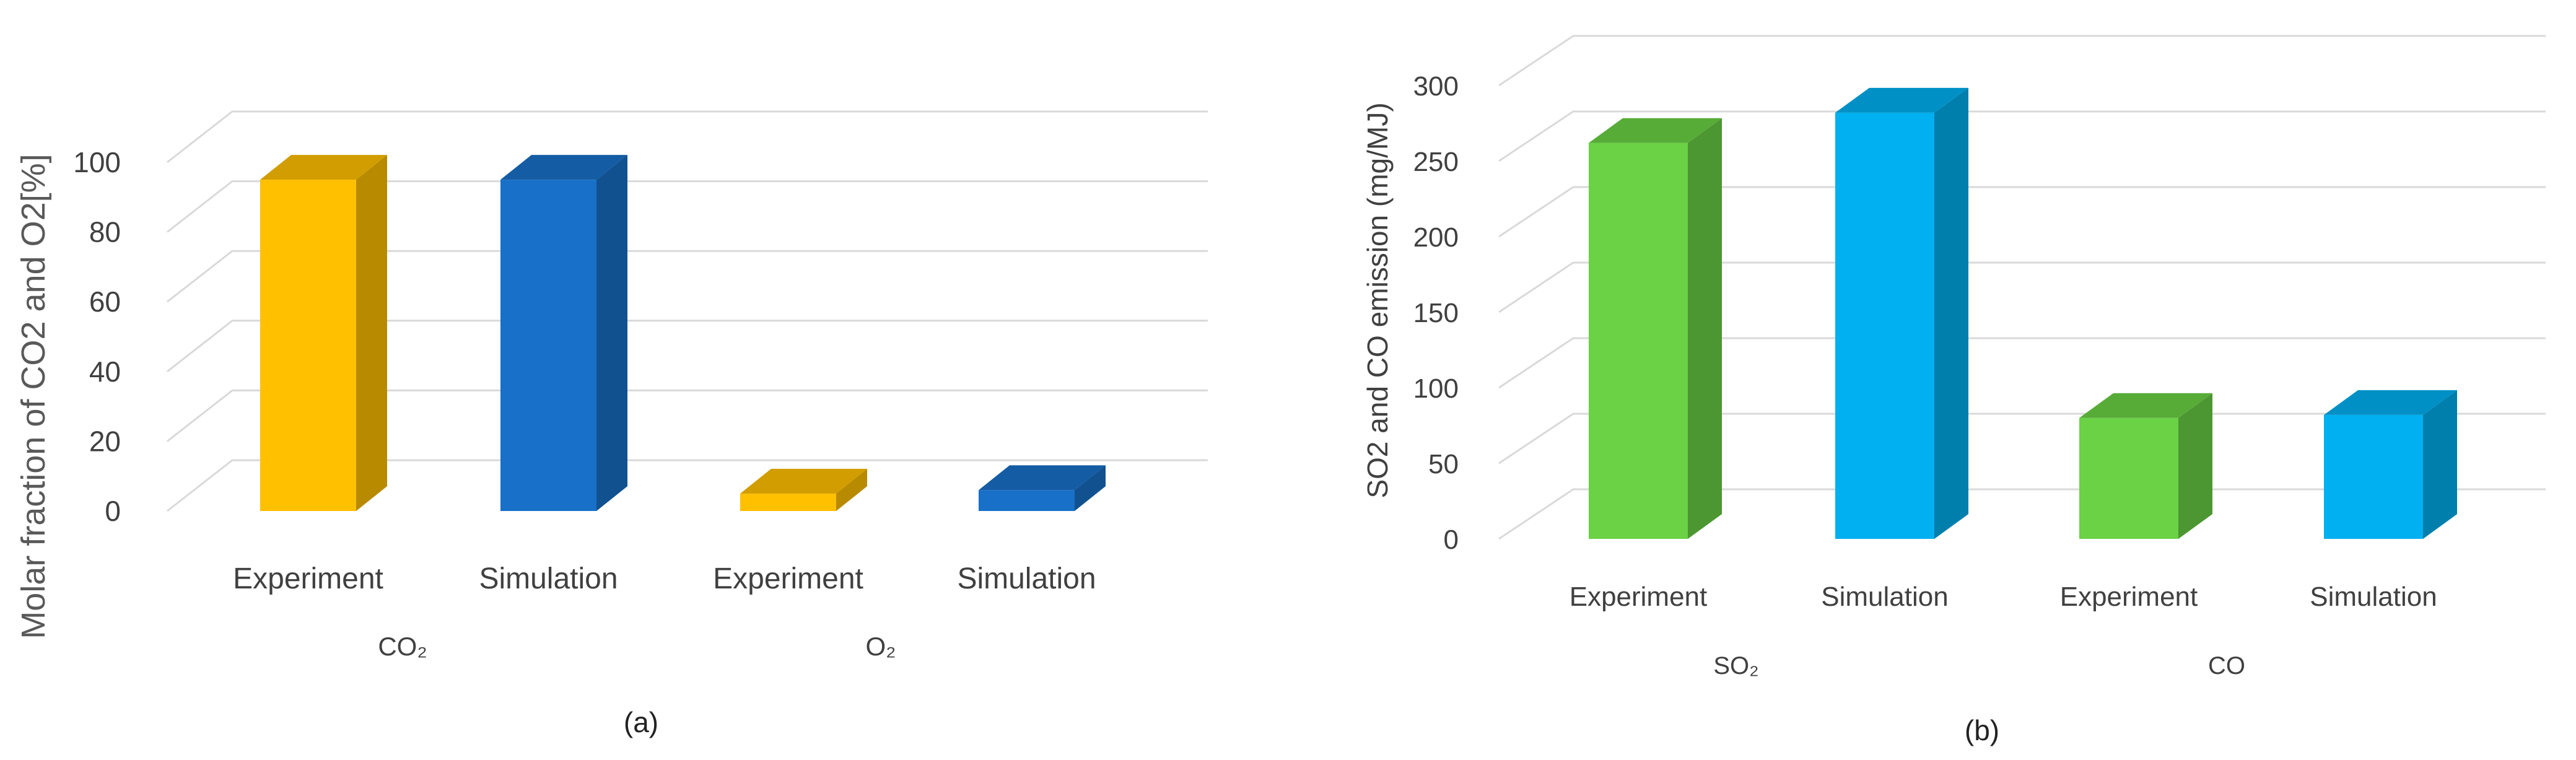 This screenshot has width=2576, height=760. What do you see at coordinates (105, 232) in the screenshot?
I see `y-tick-label: 80` at bounding box center [105, 232].